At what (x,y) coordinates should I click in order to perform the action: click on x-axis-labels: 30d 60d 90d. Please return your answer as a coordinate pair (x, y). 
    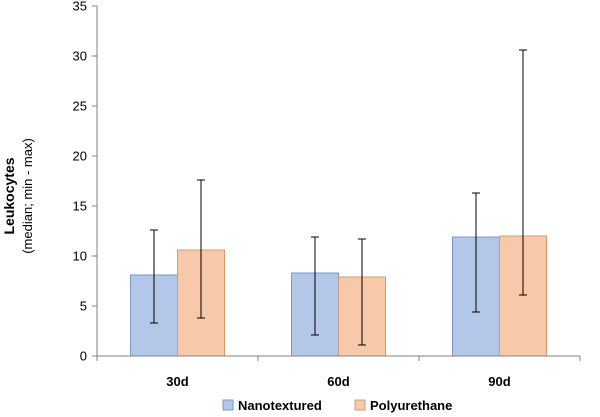
    Looking at the image, I should click on (338, 381).